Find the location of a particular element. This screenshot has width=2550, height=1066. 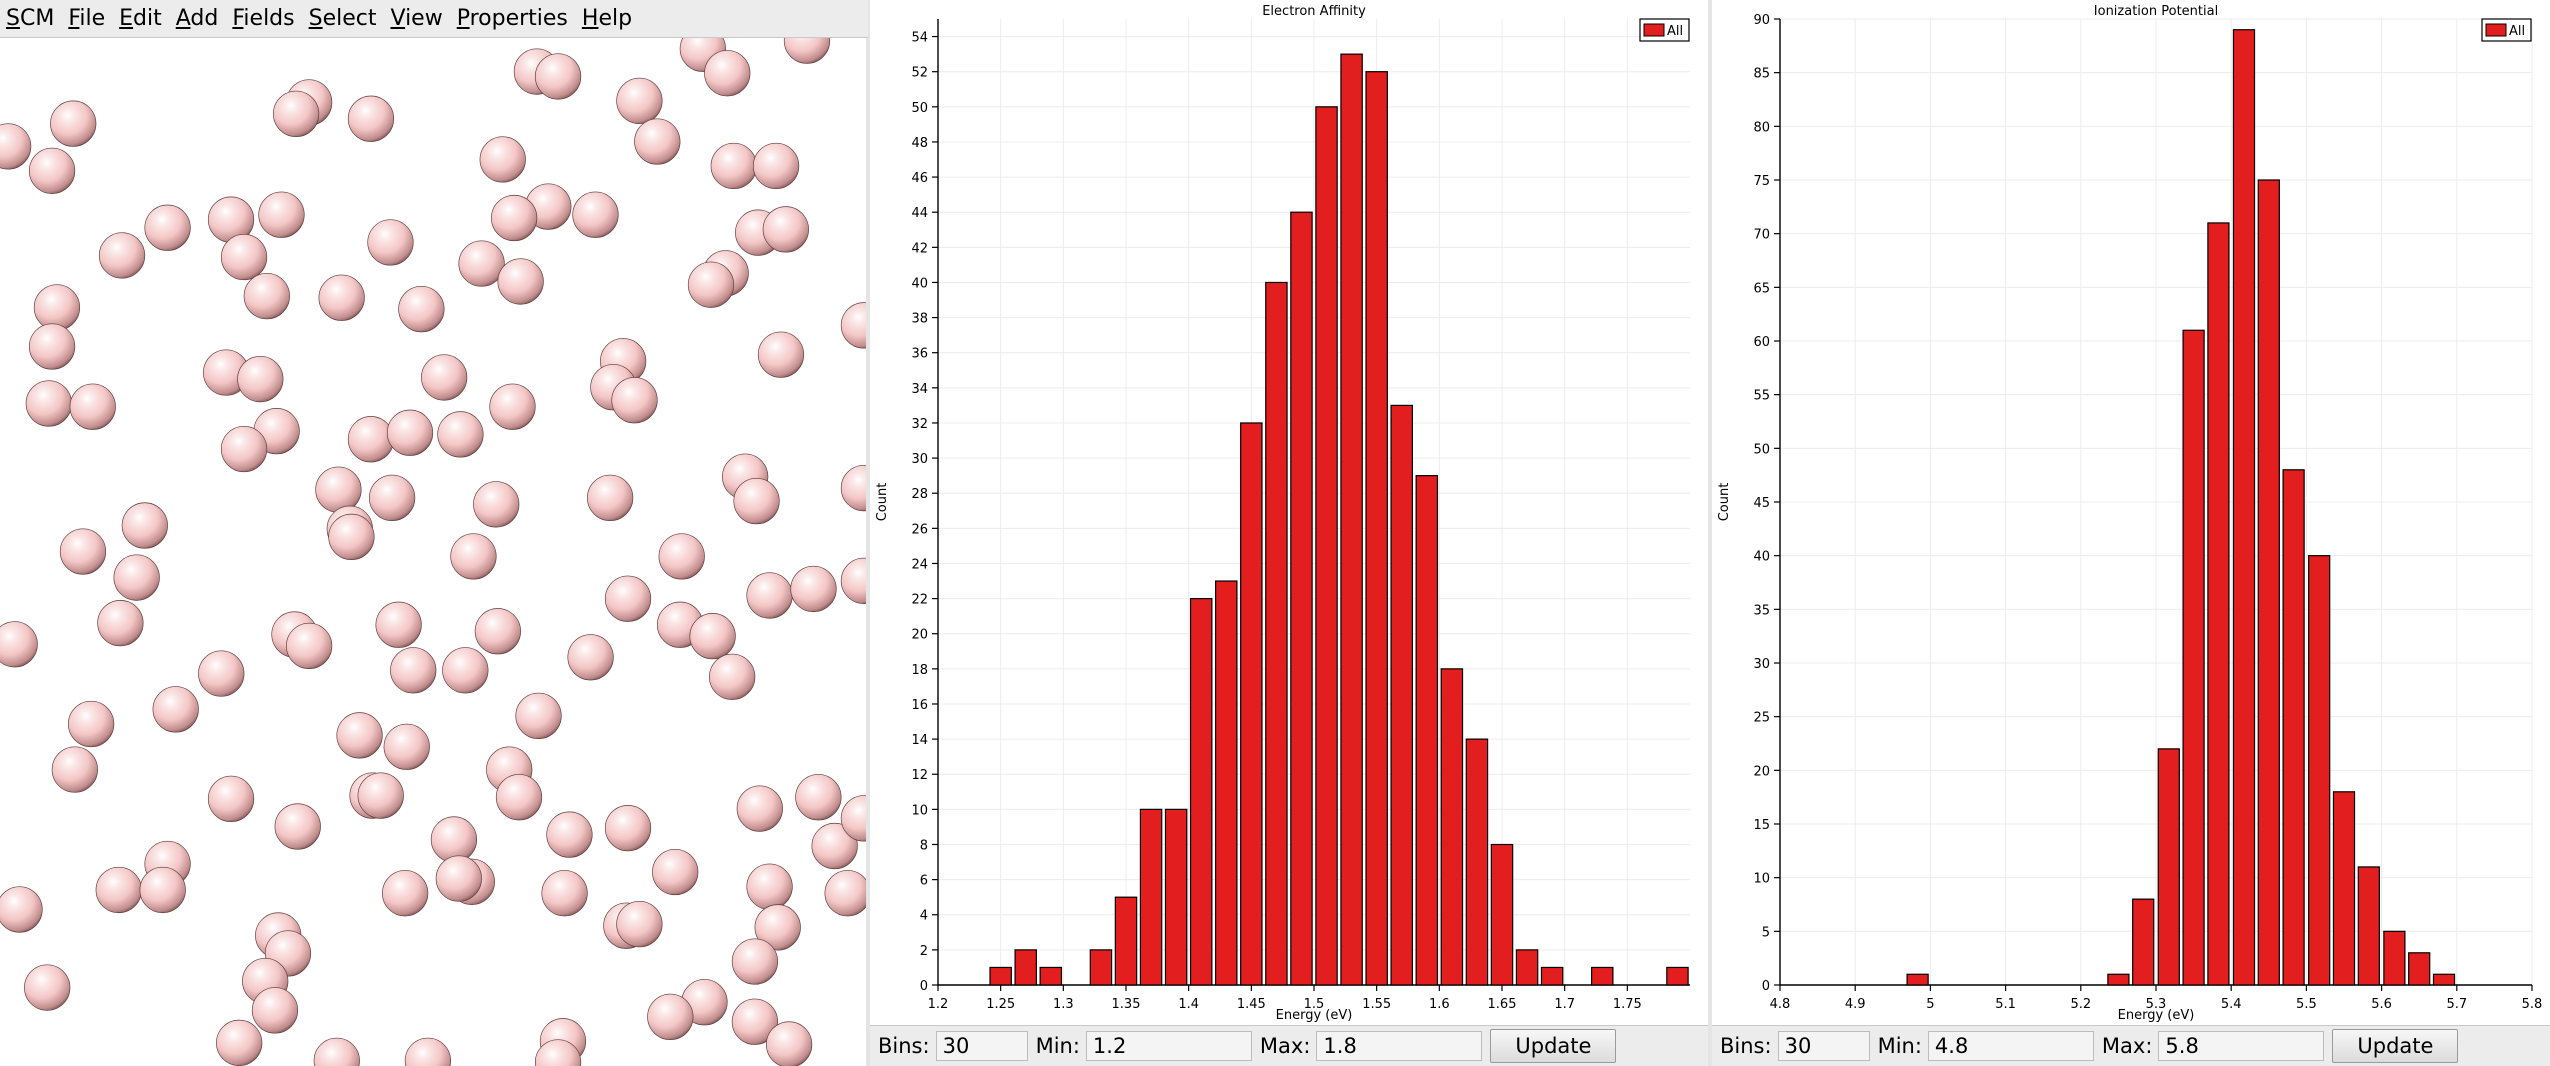

menu-help: Help is located at coordinates (607, 18).